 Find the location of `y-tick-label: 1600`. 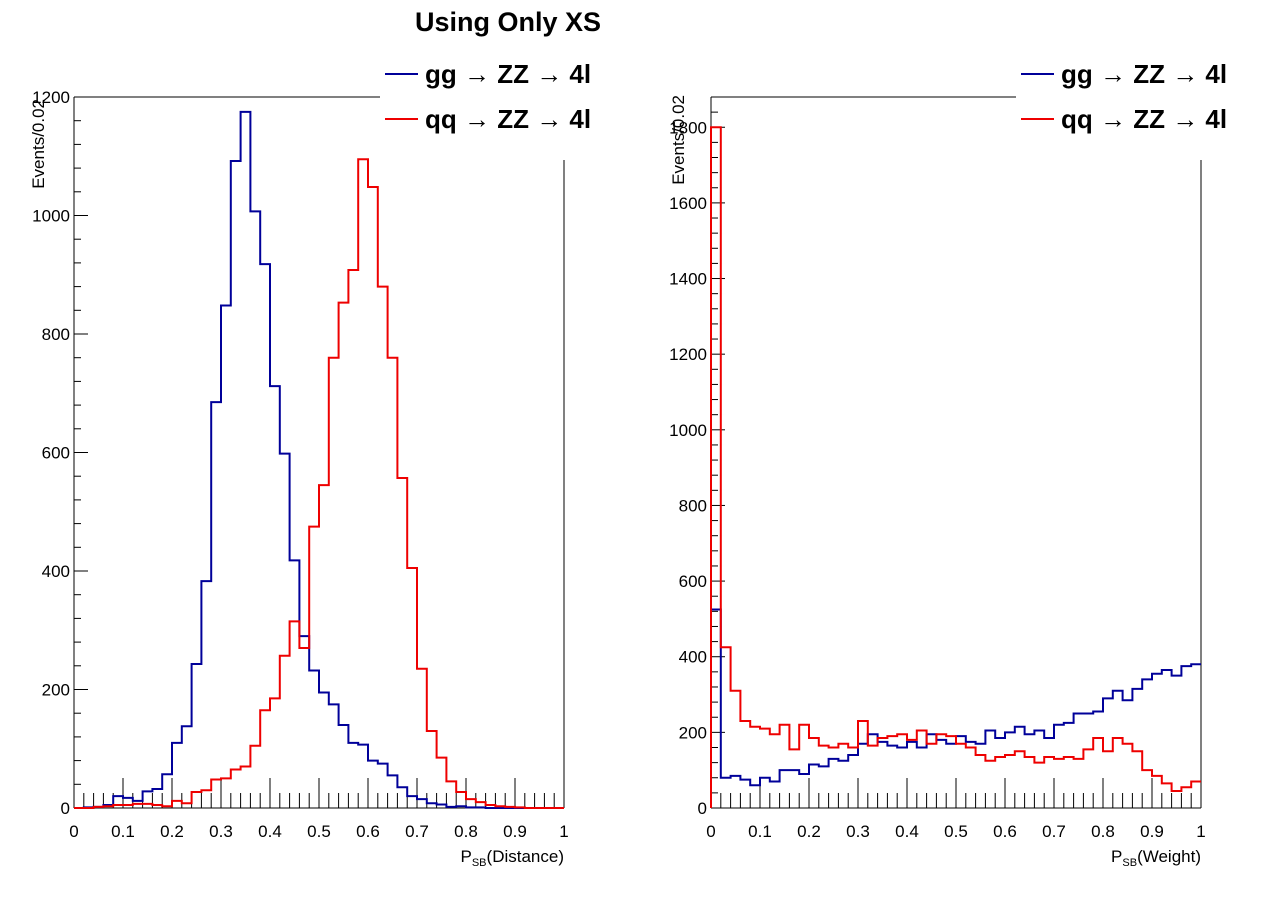

y-tick-label: 1600 is located at coordinates (688, 203).